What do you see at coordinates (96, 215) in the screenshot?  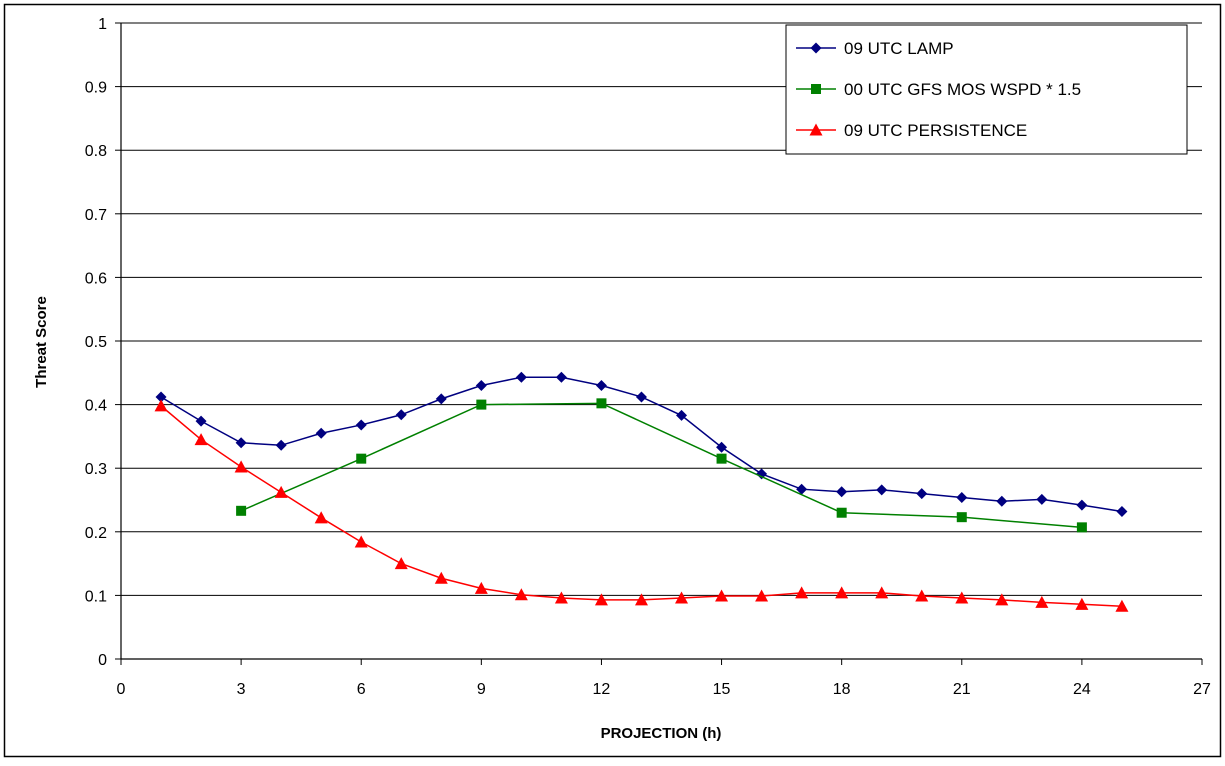 I see `y-tick-label: 0.7` at bounding box center [96, 215].